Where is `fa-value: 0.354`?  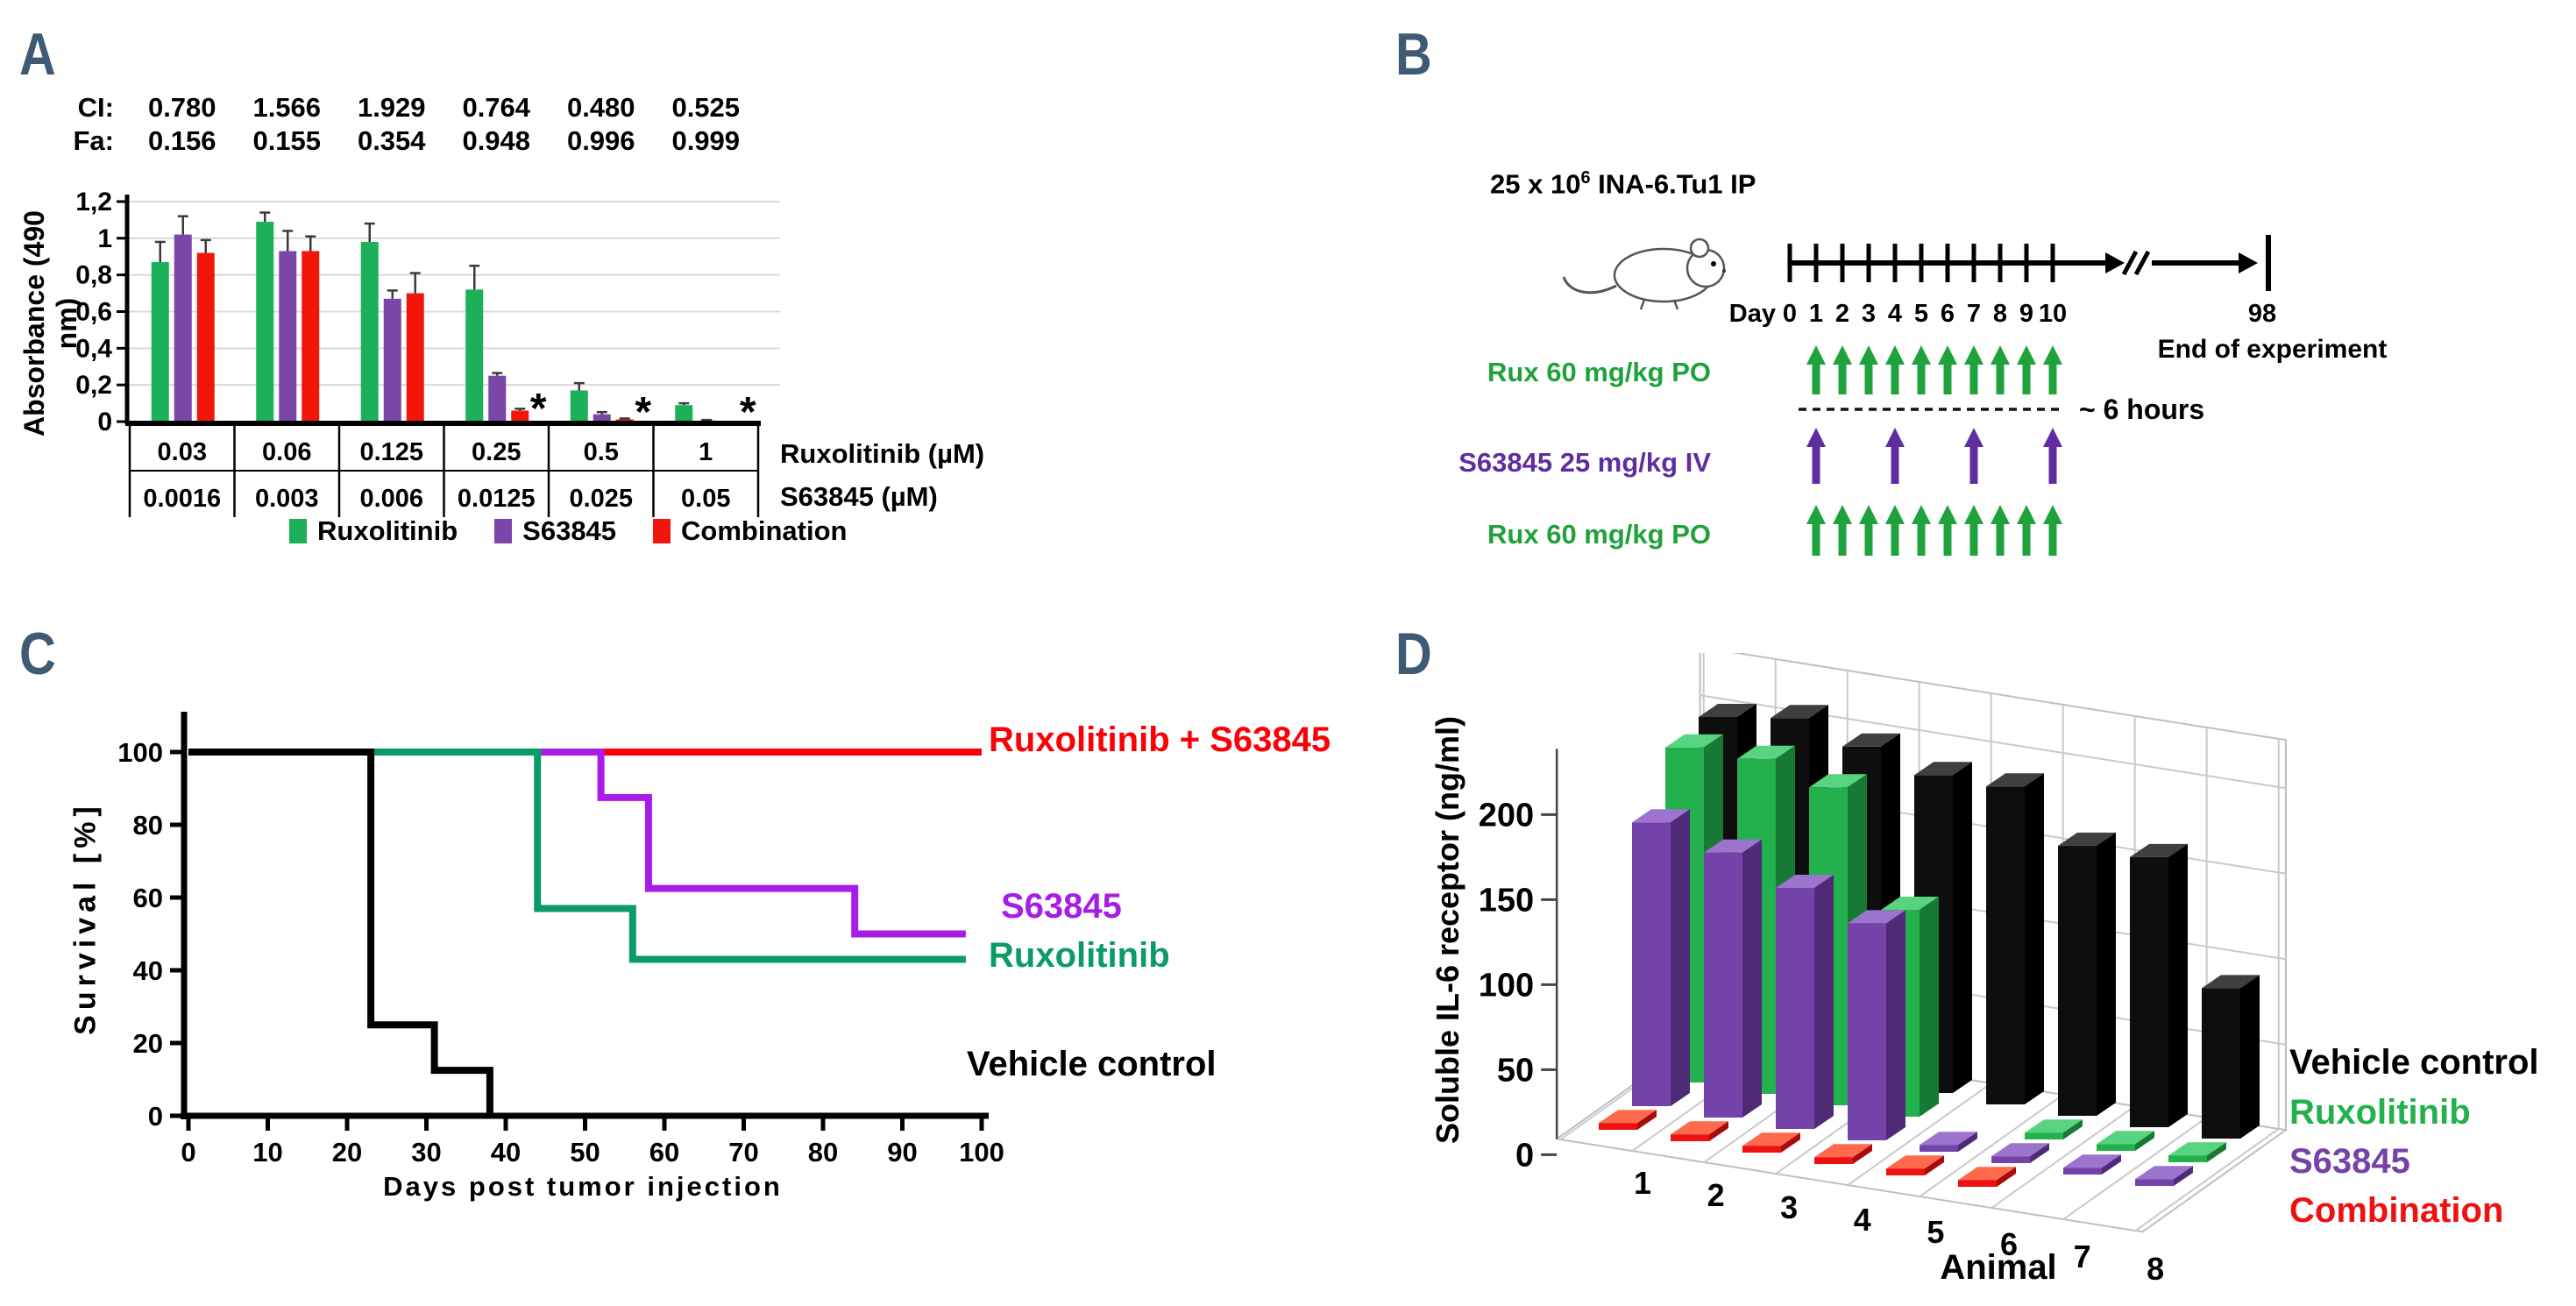
fa-value: 0.354 is located at coordinates (392, 140).